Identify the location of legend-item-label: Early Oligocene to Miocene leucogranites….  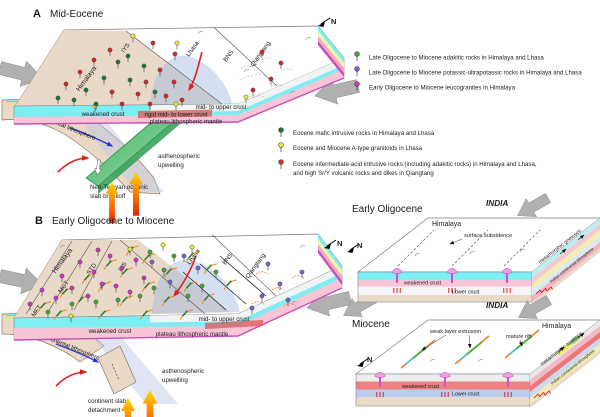
(442, 88).